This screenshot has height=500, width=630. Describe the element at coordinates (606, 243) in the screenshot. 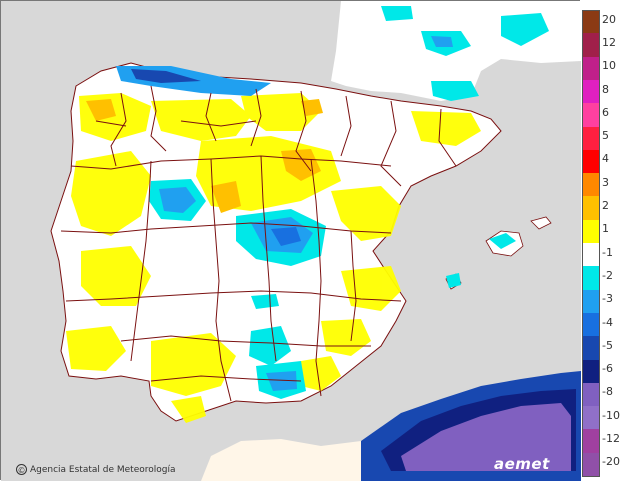

I see `color-legend: 20 12 10 8 6 5 4 3 2 1 -1 -2 -3 -4 -5 -6 -8 -10 -12 -20` at that location.